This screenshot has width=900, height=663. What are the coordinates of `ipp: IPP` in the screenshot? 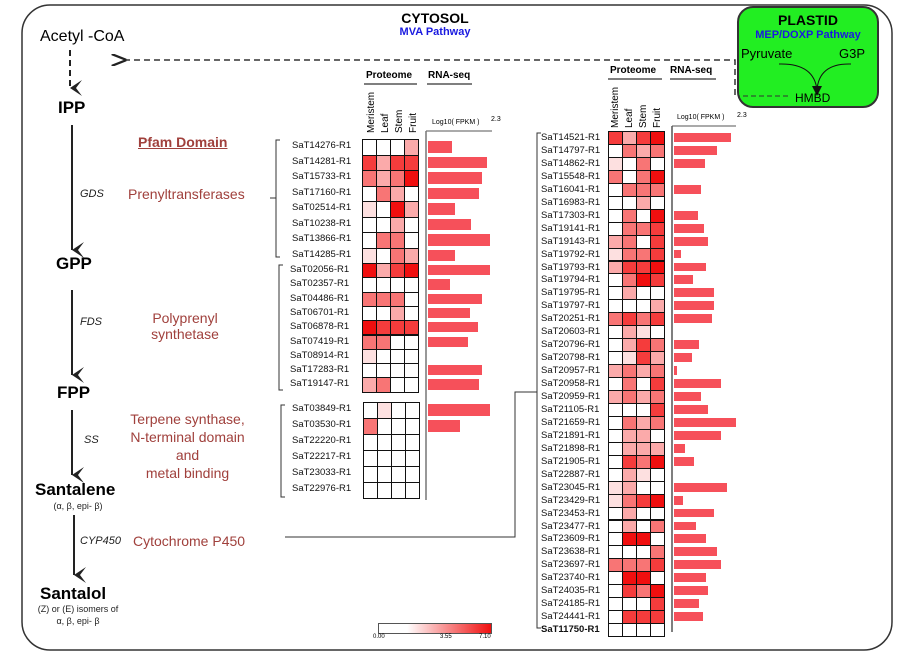 It's located at (72, 107).